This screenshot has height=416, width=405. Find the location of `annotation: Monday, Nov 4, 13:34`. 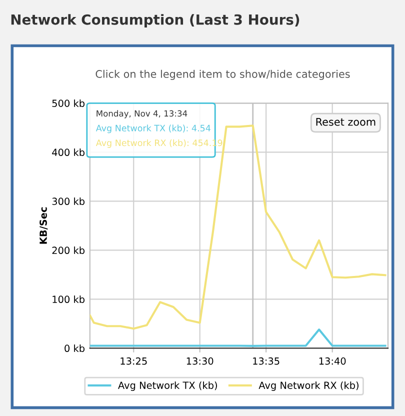

annotation: Monday, Nov 4, 13:34 is located at coordinates (142, 114).